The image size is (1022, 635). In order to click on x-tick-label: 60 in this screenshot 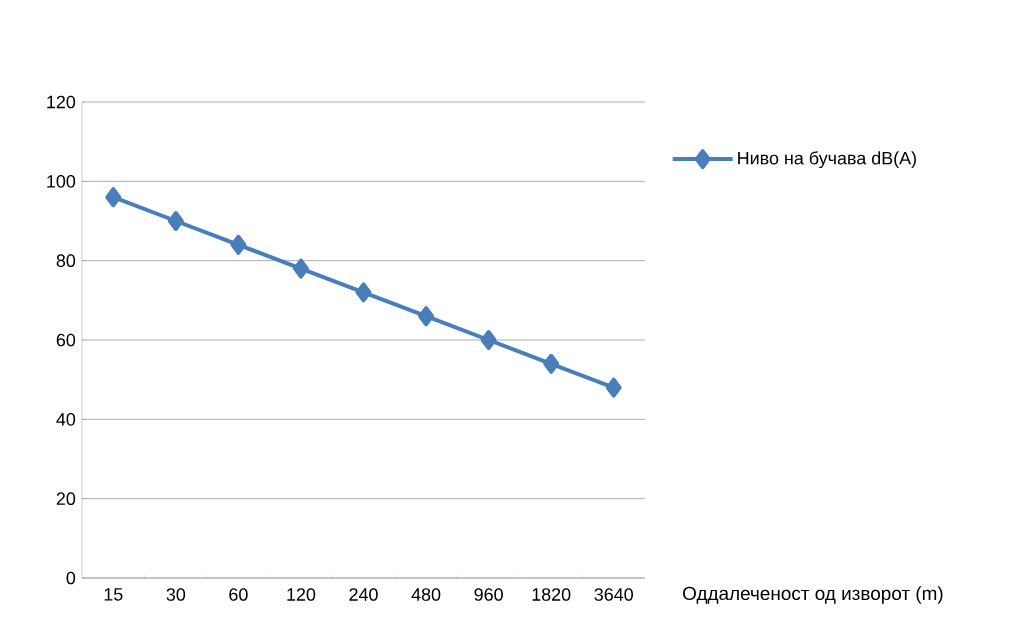, I will do `click(238, 594)`.